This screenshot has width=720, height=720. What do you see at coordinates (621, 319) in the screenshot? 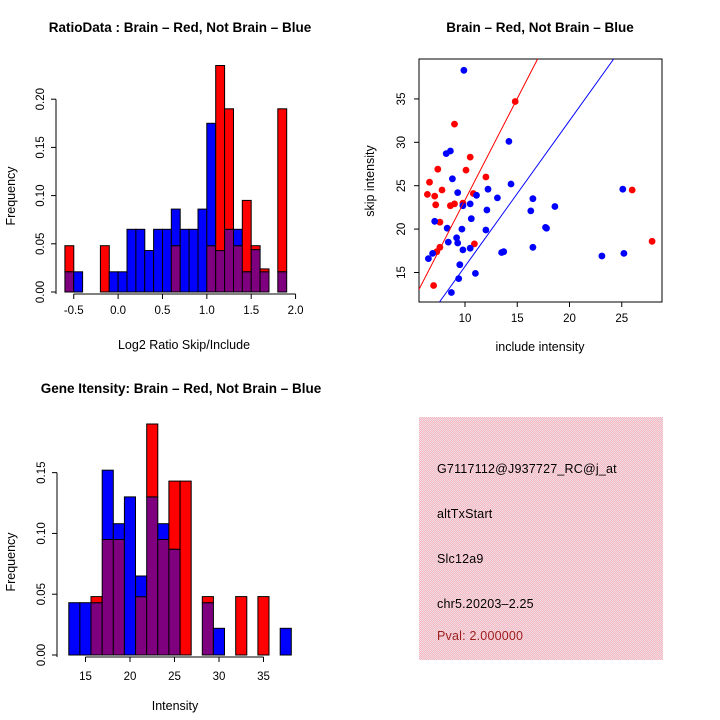
I see `x-tick-label: 25` at bounding box center [621, 319].